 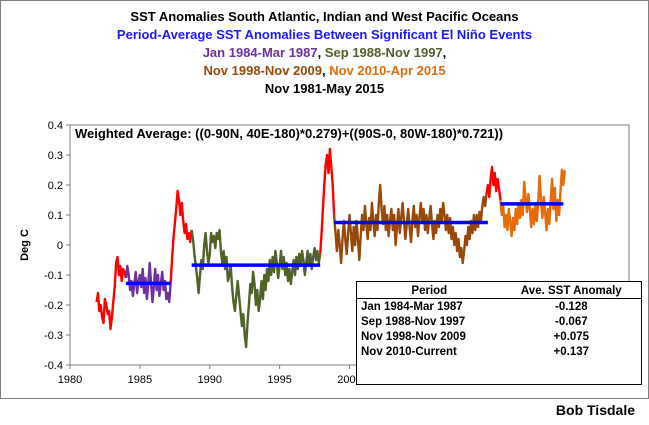 What do you see at coordinates (55, 186) in the screenshot?
I see `y-tick-label: 0.2` at bounding box center [55, 186].